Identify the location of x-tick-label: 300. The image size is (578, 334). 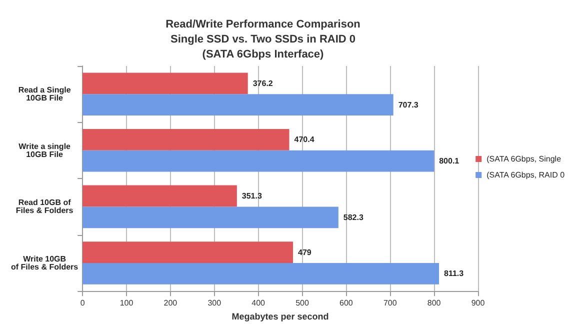
(215, 303).